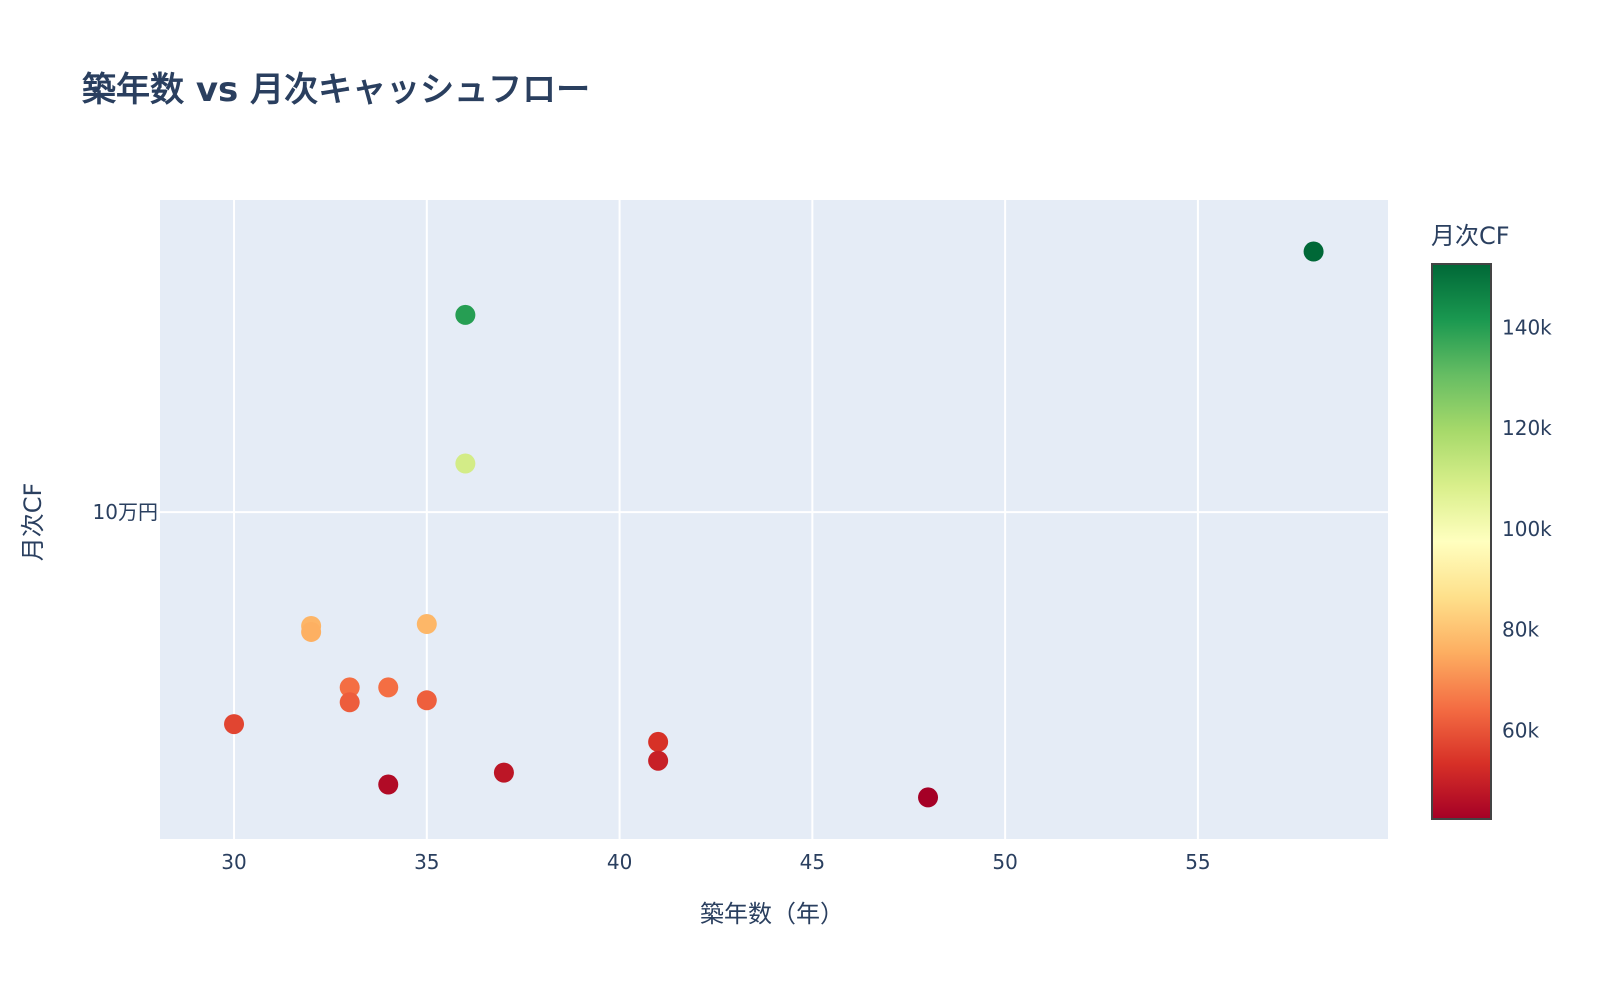 This screenshot has height=1000, width=1600. I want to click on colorbar-tick-label: 100k, so click(1527, 529).